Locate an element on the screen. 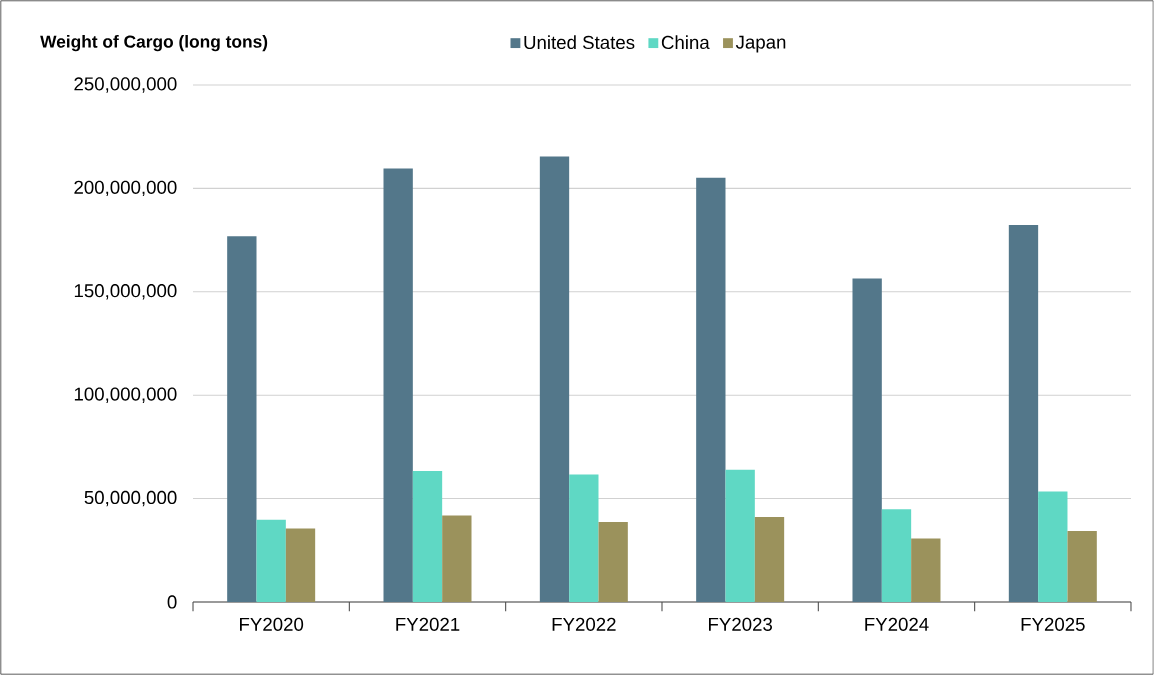 The image size is (1154, 675). x-tick-label: FY2024 is located at coordinates (897, 624).